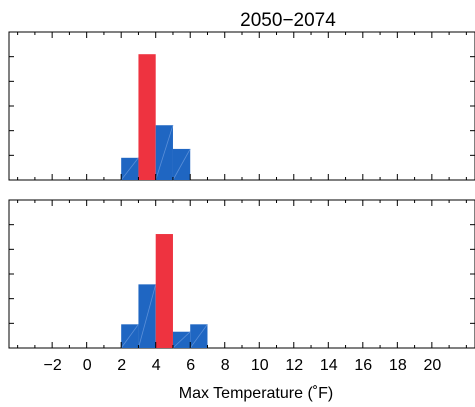 The image size is (475, 407). What do you see at coordinates (363, 365) in the screenshot?
I see `xtick-label: 16` at bounding box center [363, 365].